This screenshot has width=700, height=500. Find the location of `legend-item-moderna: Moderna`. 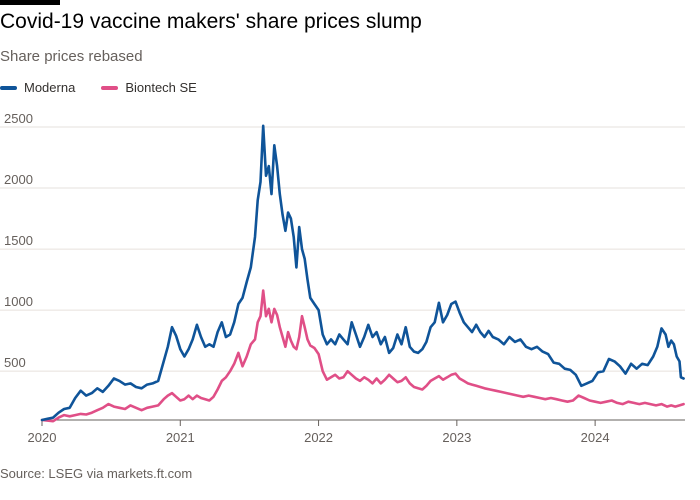

legend-item-moderna: Moderna is located at coordinates (37, 87).